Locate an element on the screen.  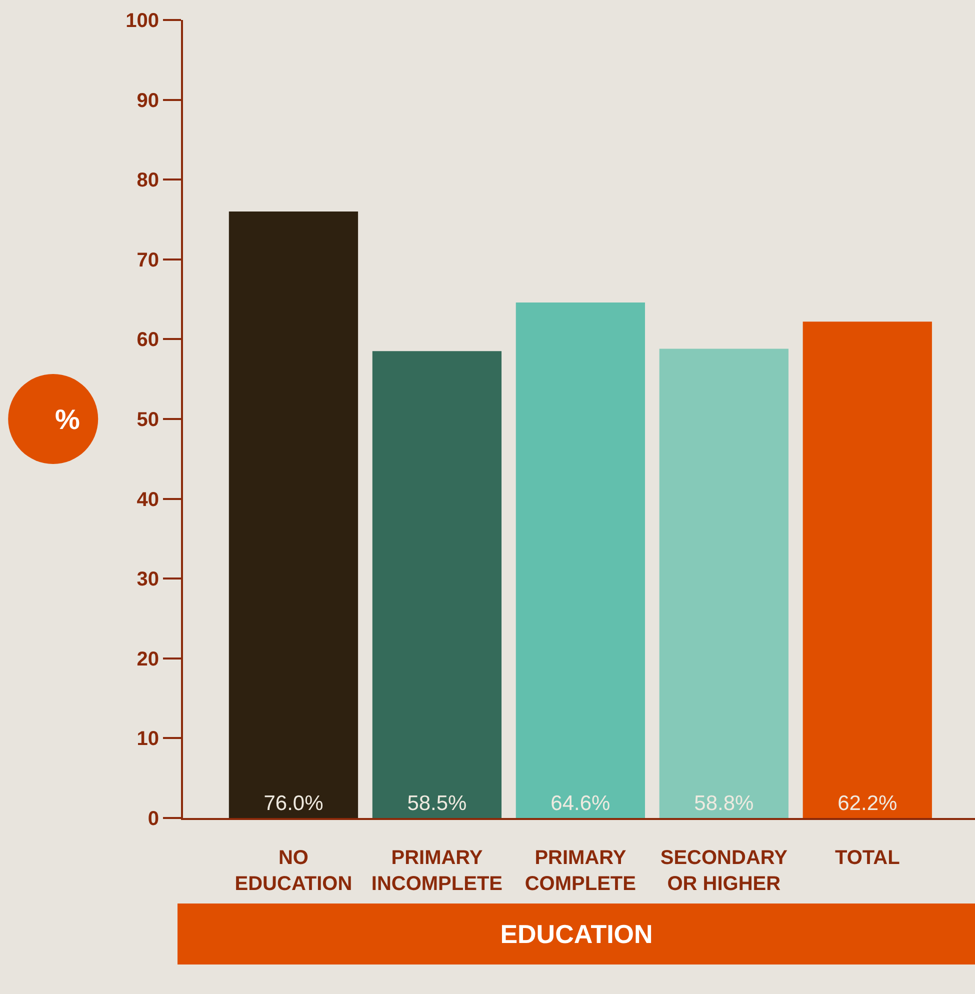
y-tick-label: 30 is located at coordinates (147, 579).